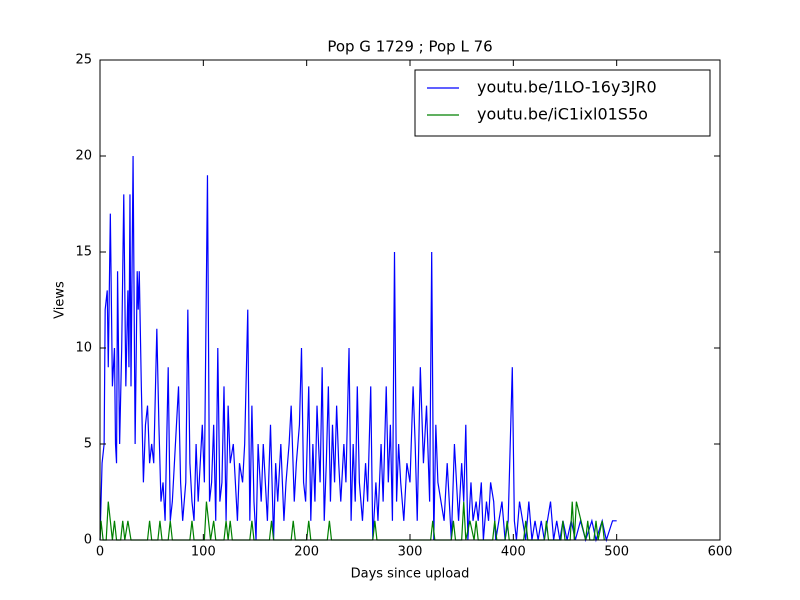 The width and height of the screenshot is (800, 600). I want to click on x-tick-label: 0, so click(100, 552).